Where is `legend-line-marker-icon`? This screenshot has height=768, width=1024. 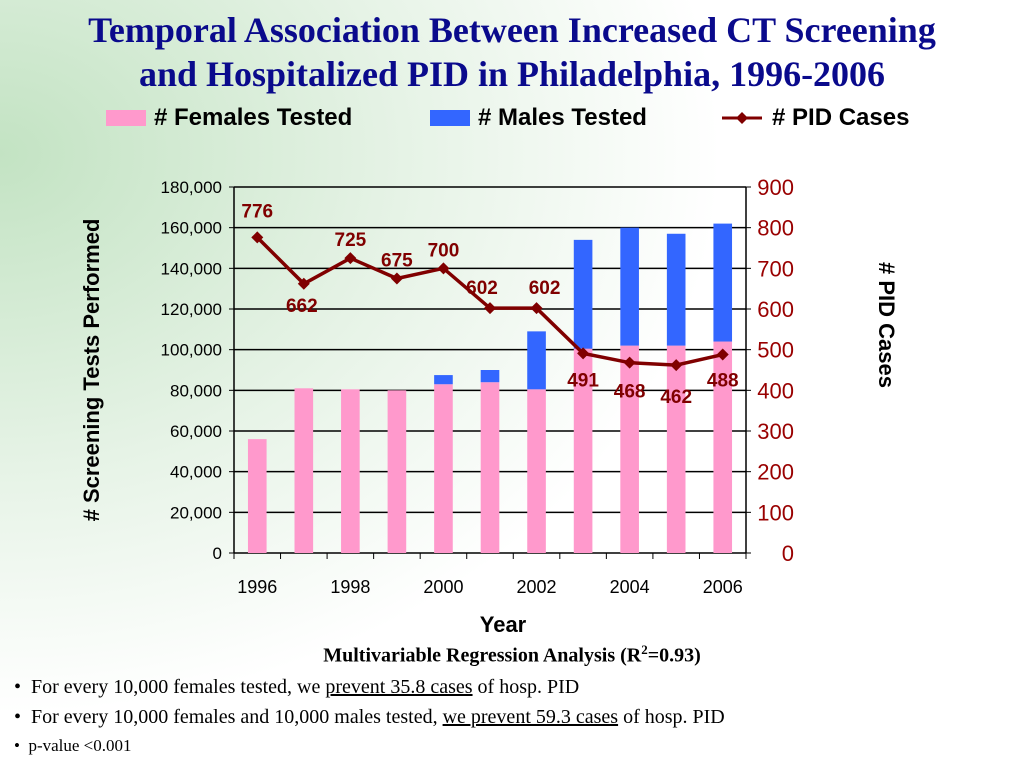
legend-line-marker-icon is located at coordinates (742, 118).